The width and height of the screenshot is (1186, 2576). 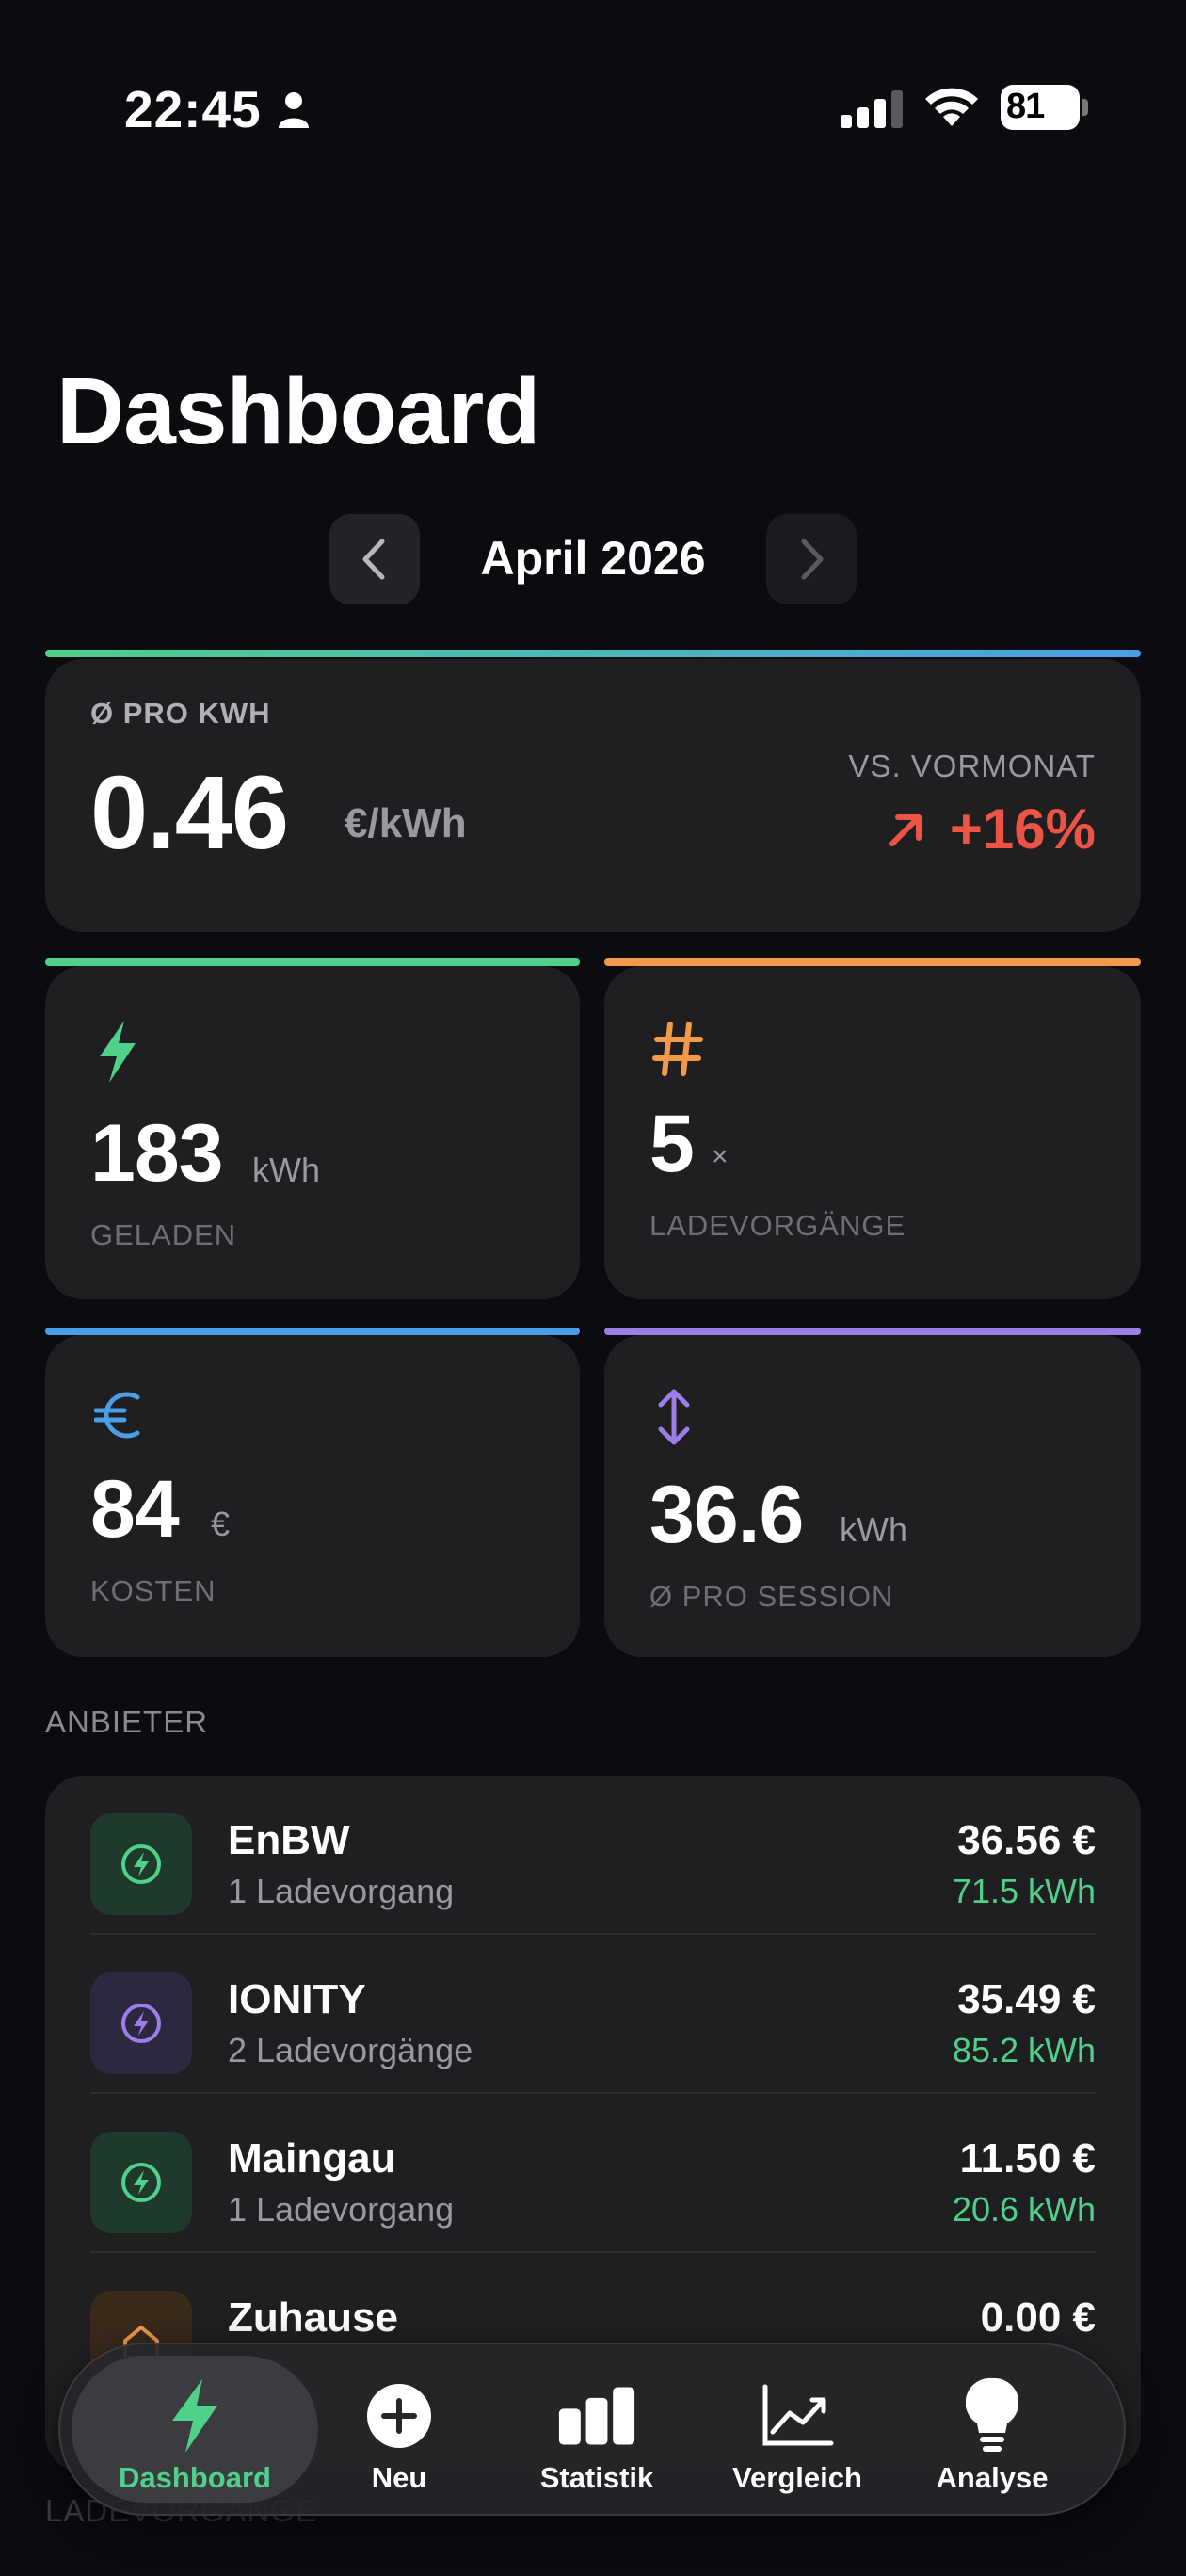 What do you see at coordinates (1024, 1891) in the screenshot?
I see `provider-kwh: 71.5 kWh` at bounding box center [1024, 1891].